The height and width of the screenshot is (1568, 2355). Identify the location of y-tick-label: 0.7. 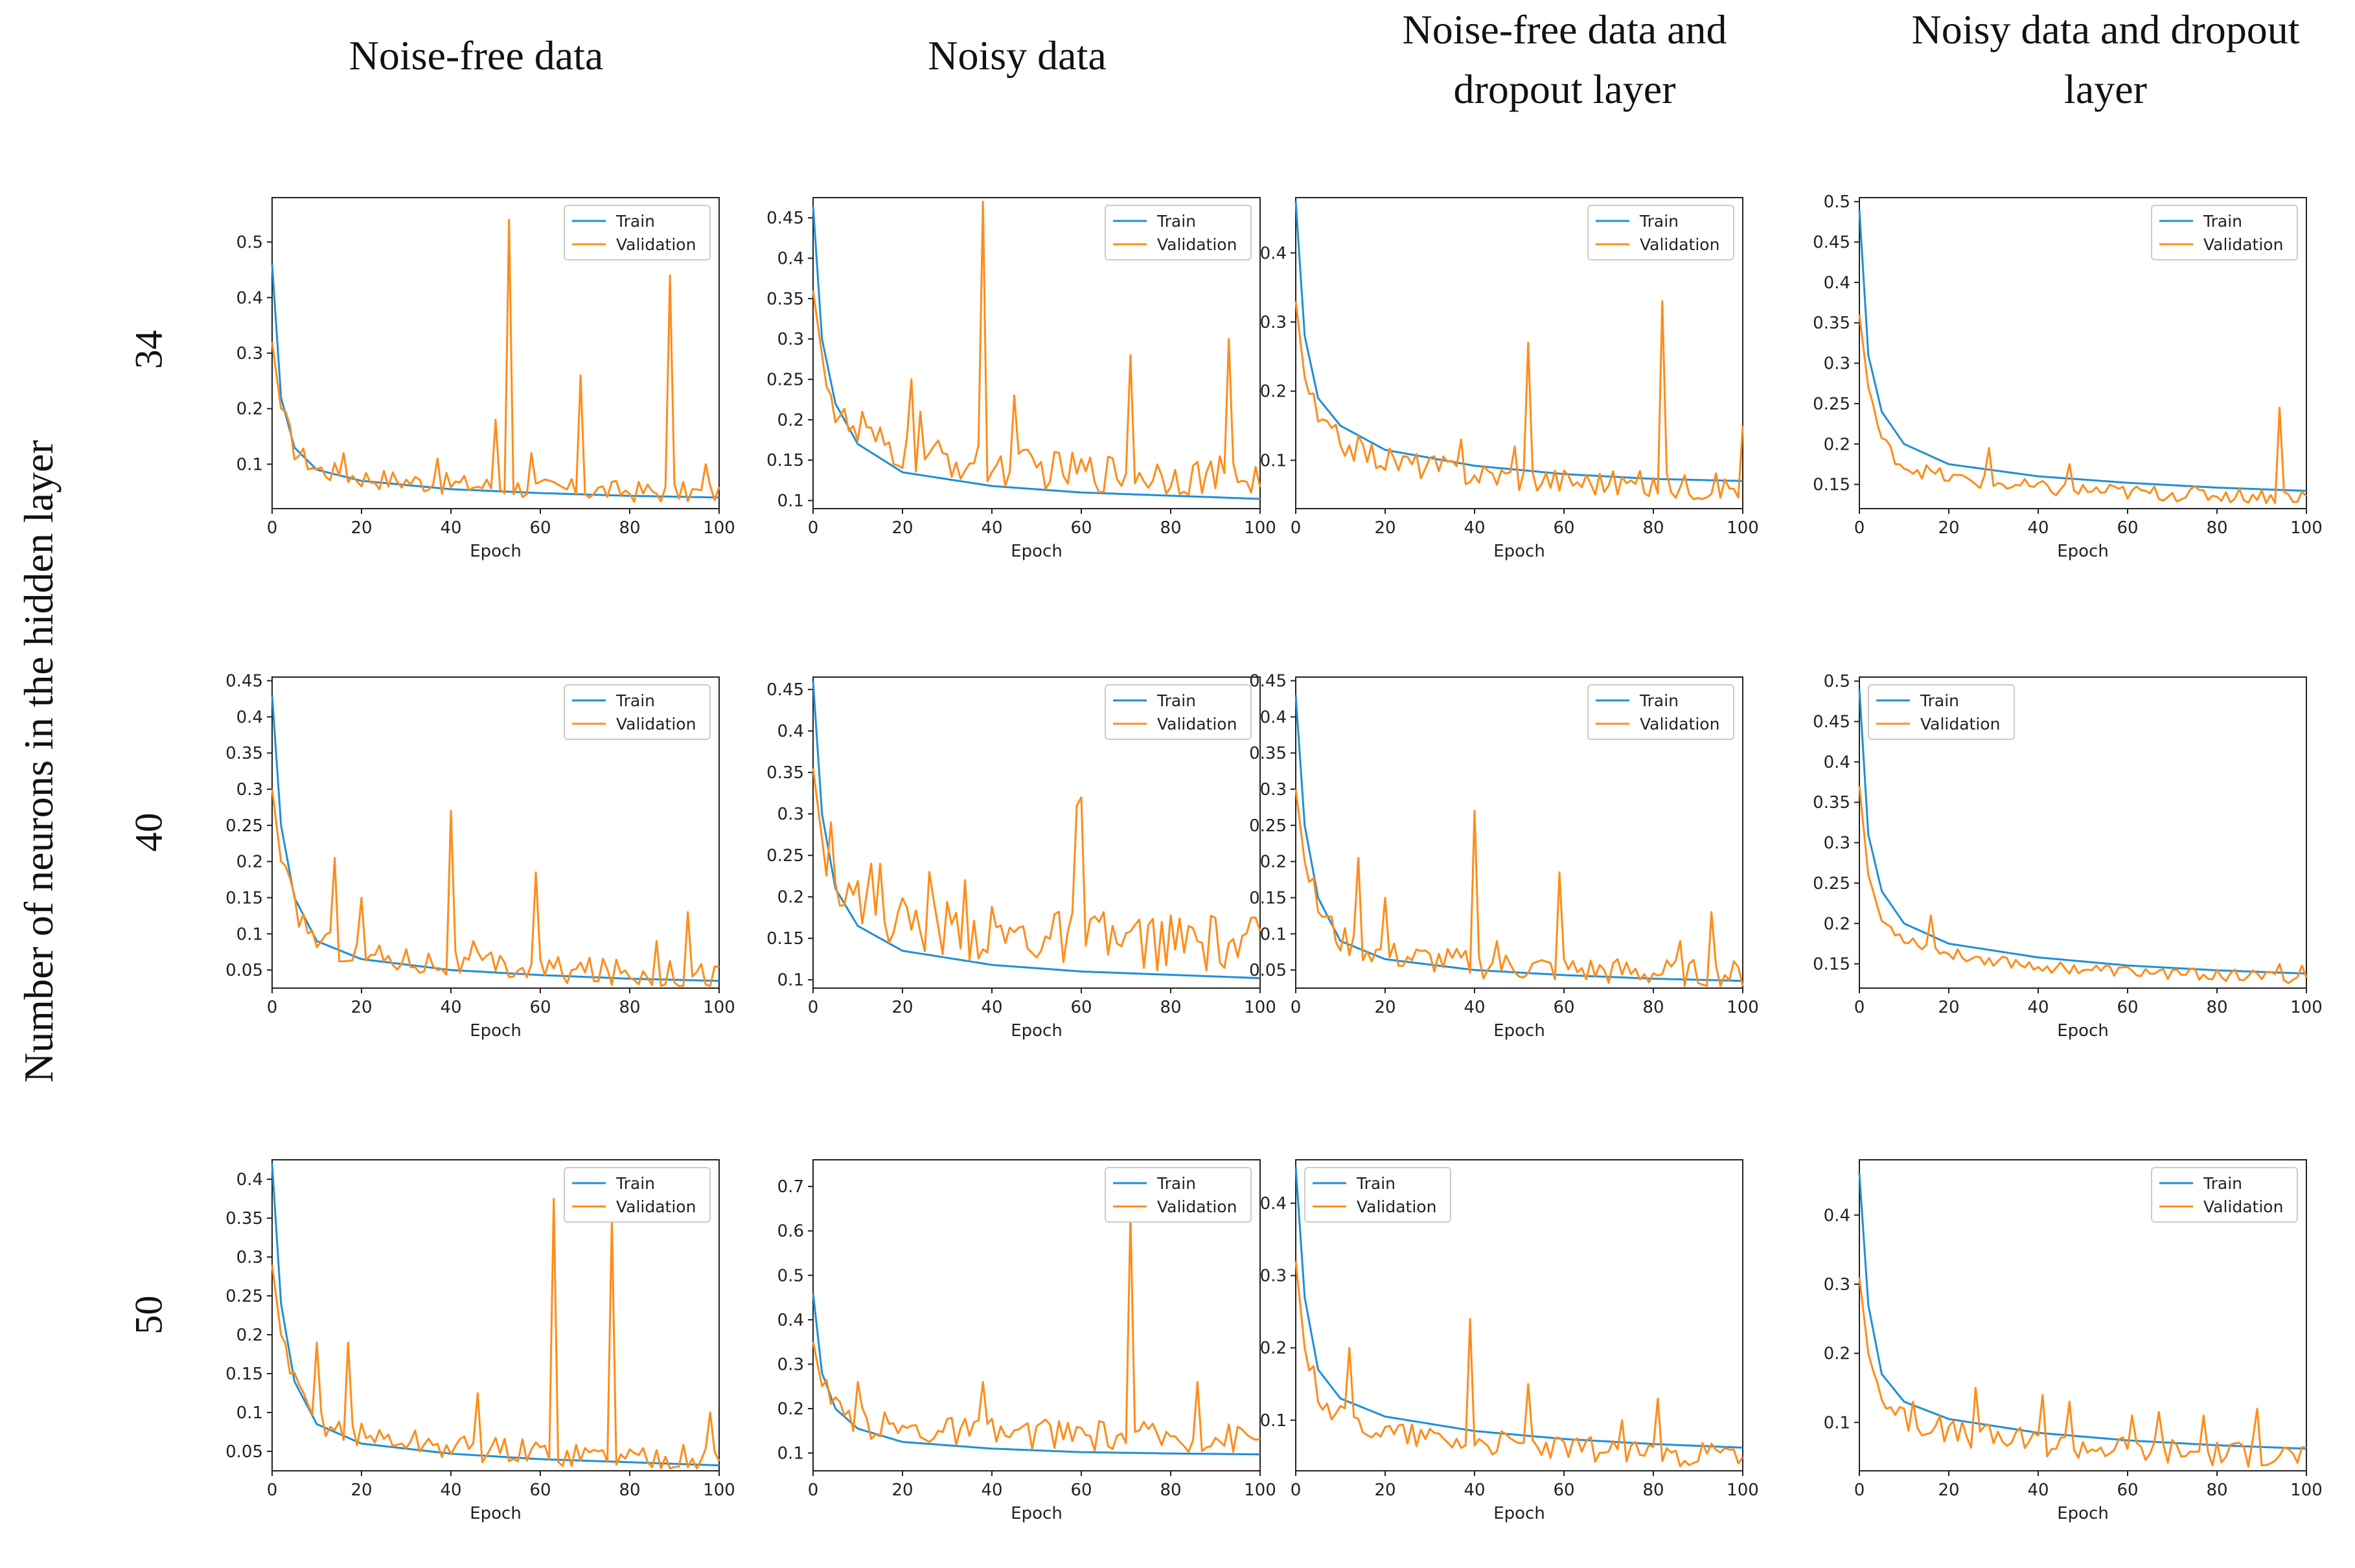
(790, 1187).